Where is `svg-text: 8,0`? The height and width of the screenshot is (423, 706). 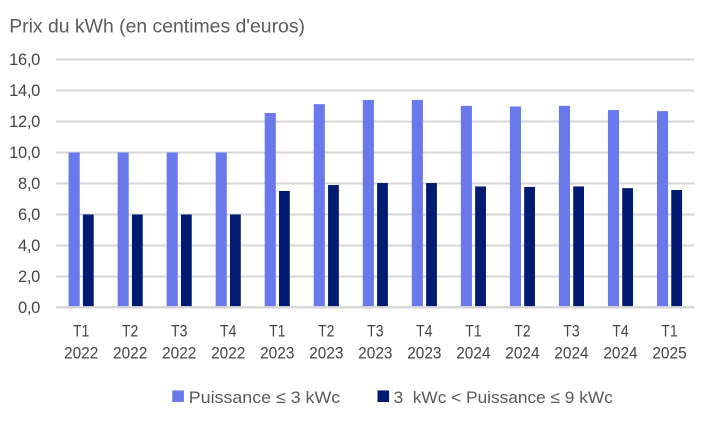 svg-text: 8,0 is located at coordinates (29, 184).